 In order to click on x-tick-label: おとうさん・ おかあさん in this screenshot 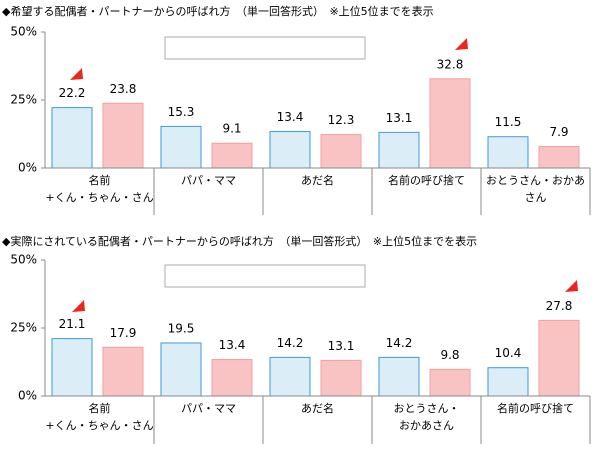, I will do `click(426, 417)`.